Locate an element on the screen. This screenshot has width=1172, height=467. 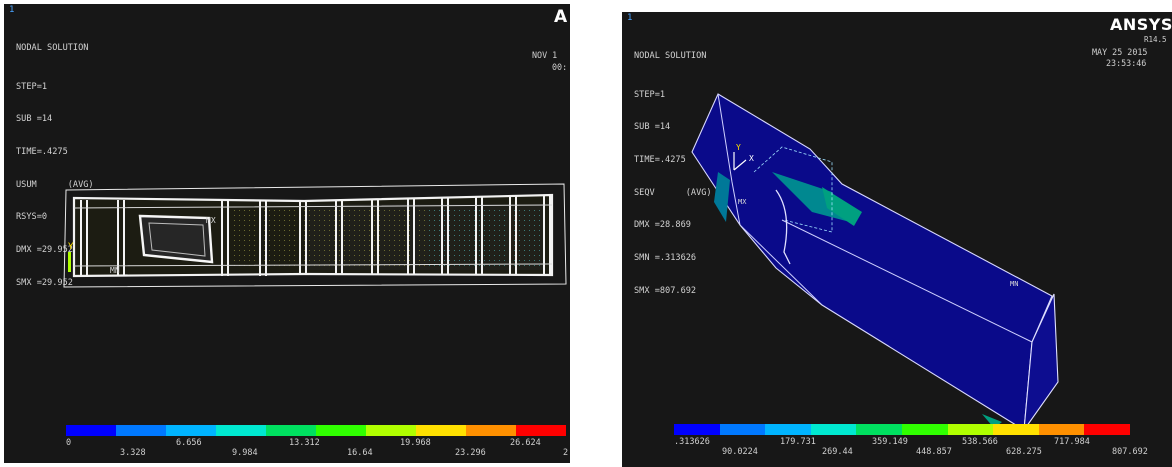
stiffener-ribs is located at coordinates (315, 235).